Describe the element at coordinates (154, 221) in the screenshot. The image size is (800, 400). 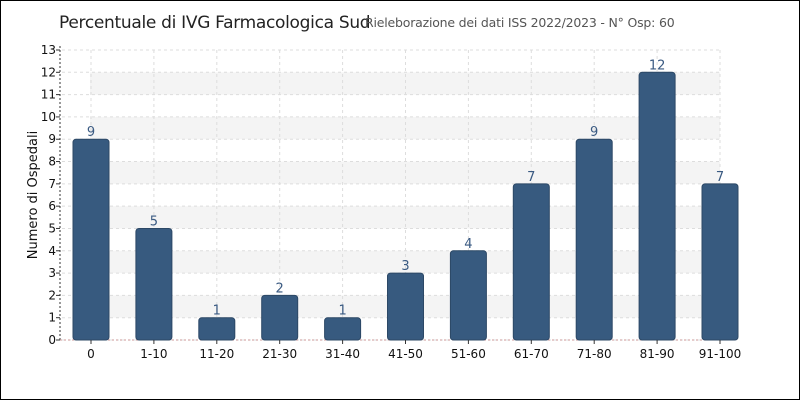
I see `bar-value-label: 5` at that location.